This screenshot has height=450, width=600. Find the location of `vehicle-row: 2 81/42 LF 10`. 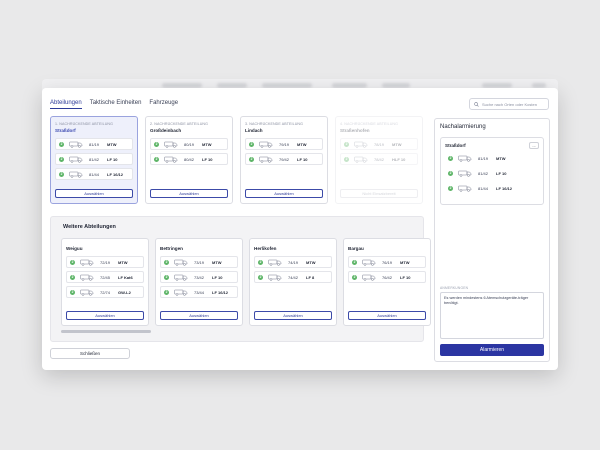

vehicle-row: 2 81/42 LF 10 is located at coordinates (94, 159).